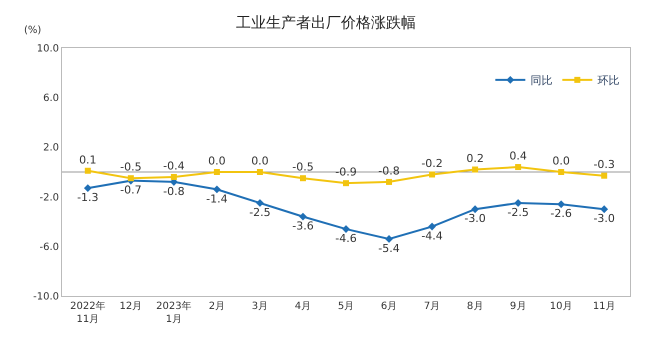 The width and height of the screenshot is (652, 344). What do you see at coordinates (51, 98) in the screenshot?
I see `y-tick-label: 6.0` at bounding box center [51, 98].